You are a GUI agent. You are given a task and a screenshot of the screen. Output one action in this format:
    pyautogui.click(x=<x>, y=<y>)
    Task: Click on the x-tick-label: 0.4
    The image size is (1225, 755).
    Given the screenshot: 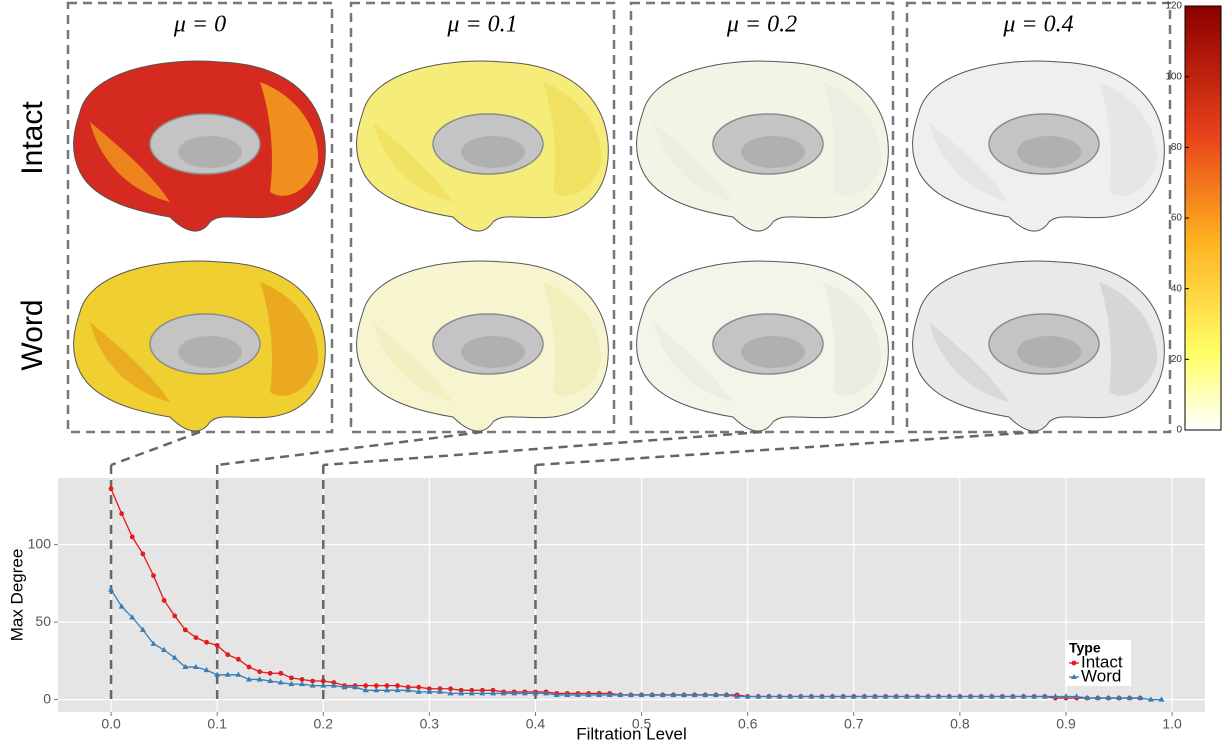 What is the action you would take?
    pyautogui.click(x=536, y=724)
    